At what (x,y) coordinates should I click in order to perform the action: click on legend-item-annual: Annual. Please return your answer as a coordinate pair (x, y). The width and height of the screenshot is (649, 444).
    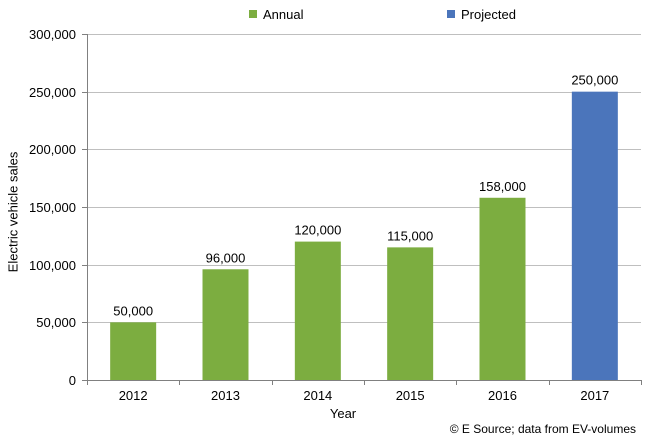
    Looking at the image, I should click on (276, 14).